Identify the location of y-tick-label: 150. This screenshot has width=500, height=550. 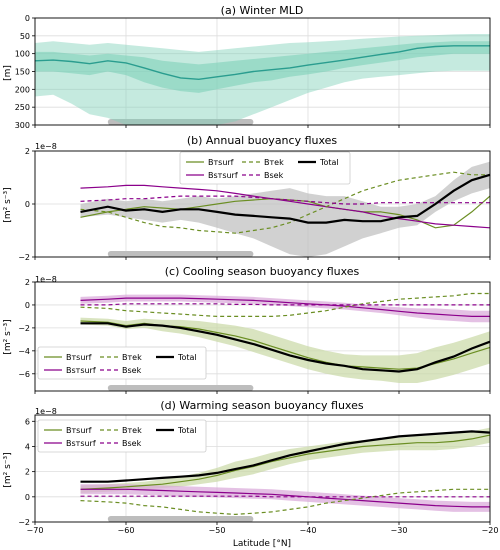
(22, 72).